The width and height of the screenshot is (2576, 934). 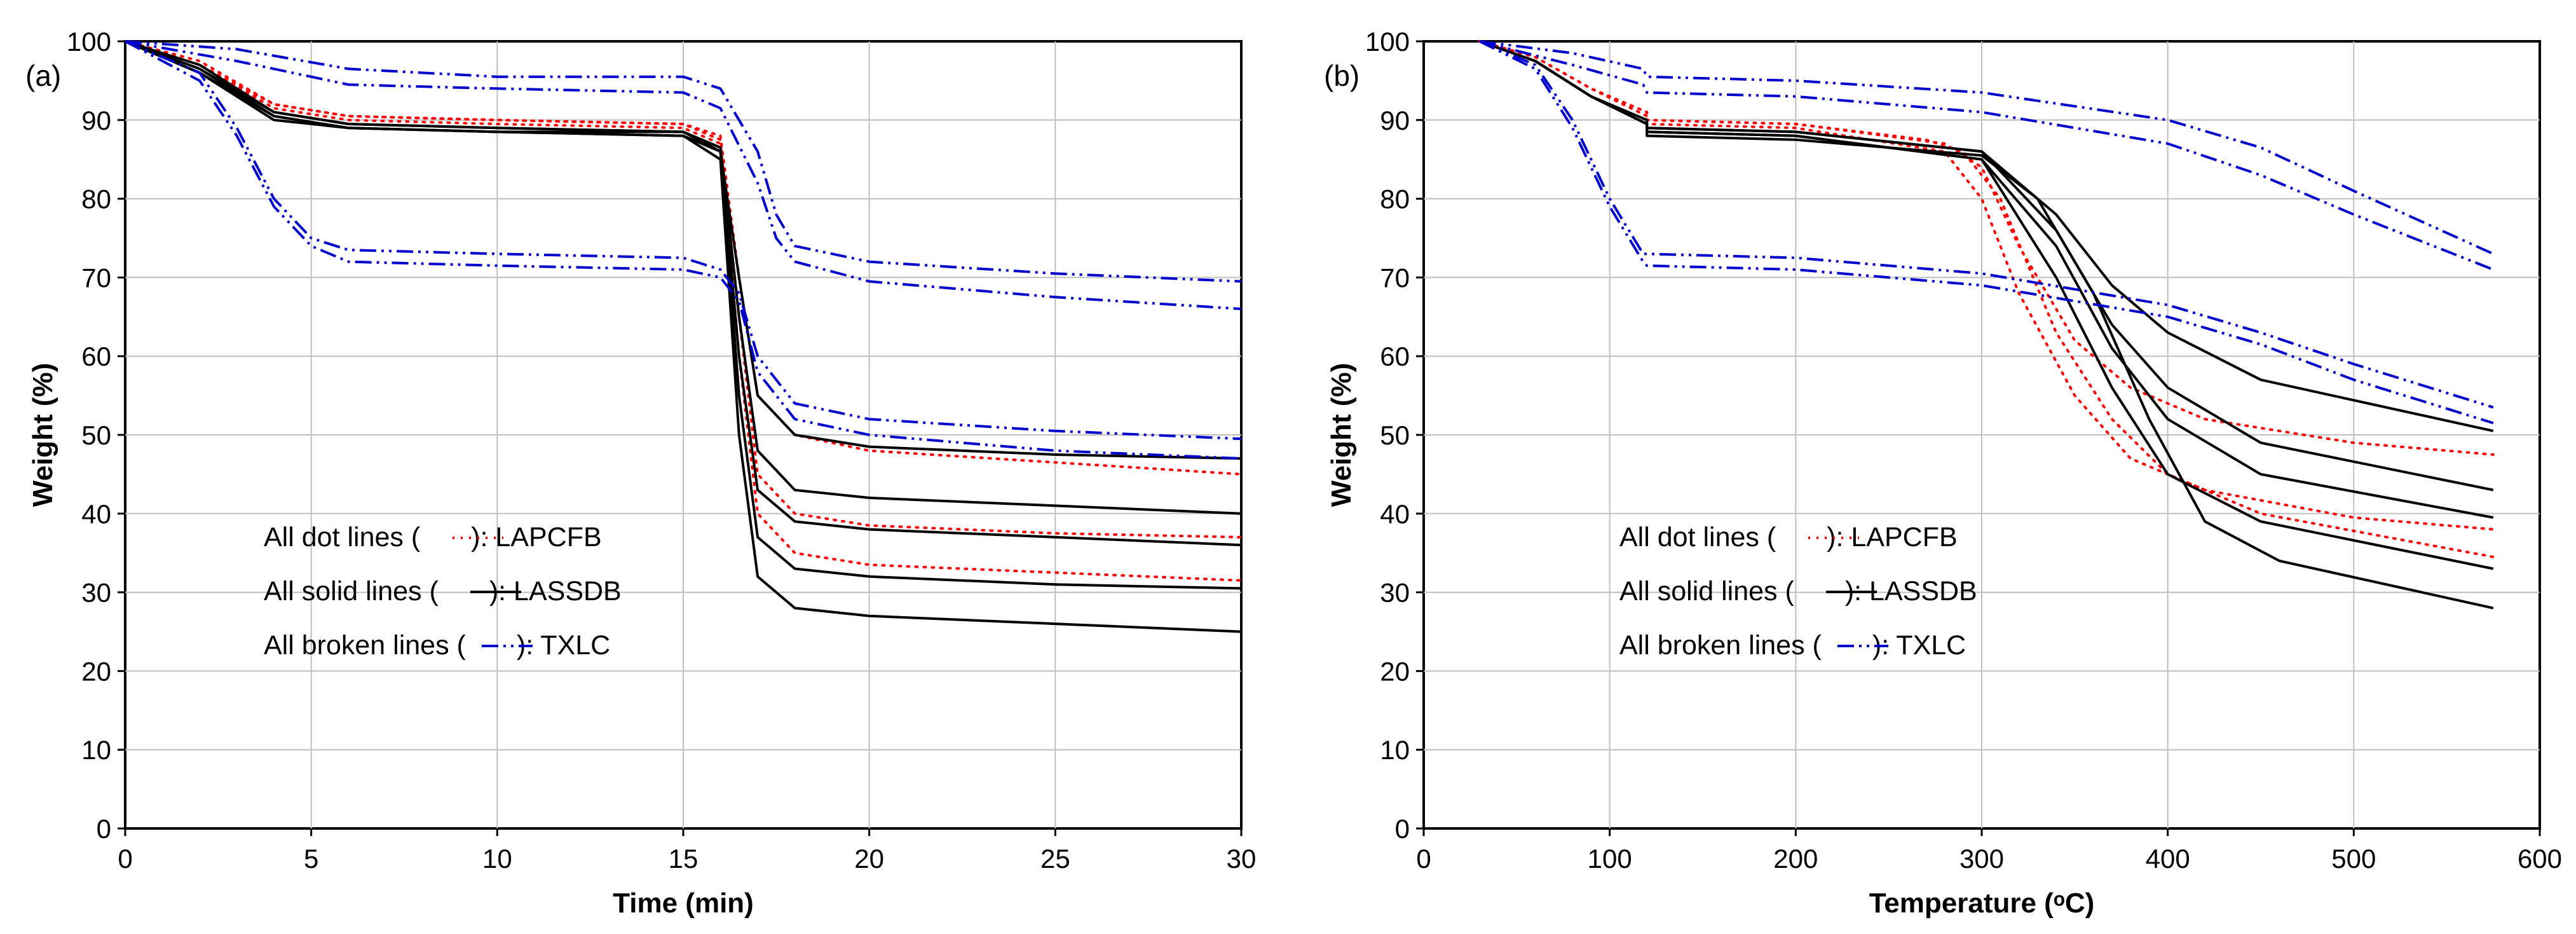 I want to click on legend-entry-txlc-a: All broken lines (): TXLC, so click(x=437, y=646).